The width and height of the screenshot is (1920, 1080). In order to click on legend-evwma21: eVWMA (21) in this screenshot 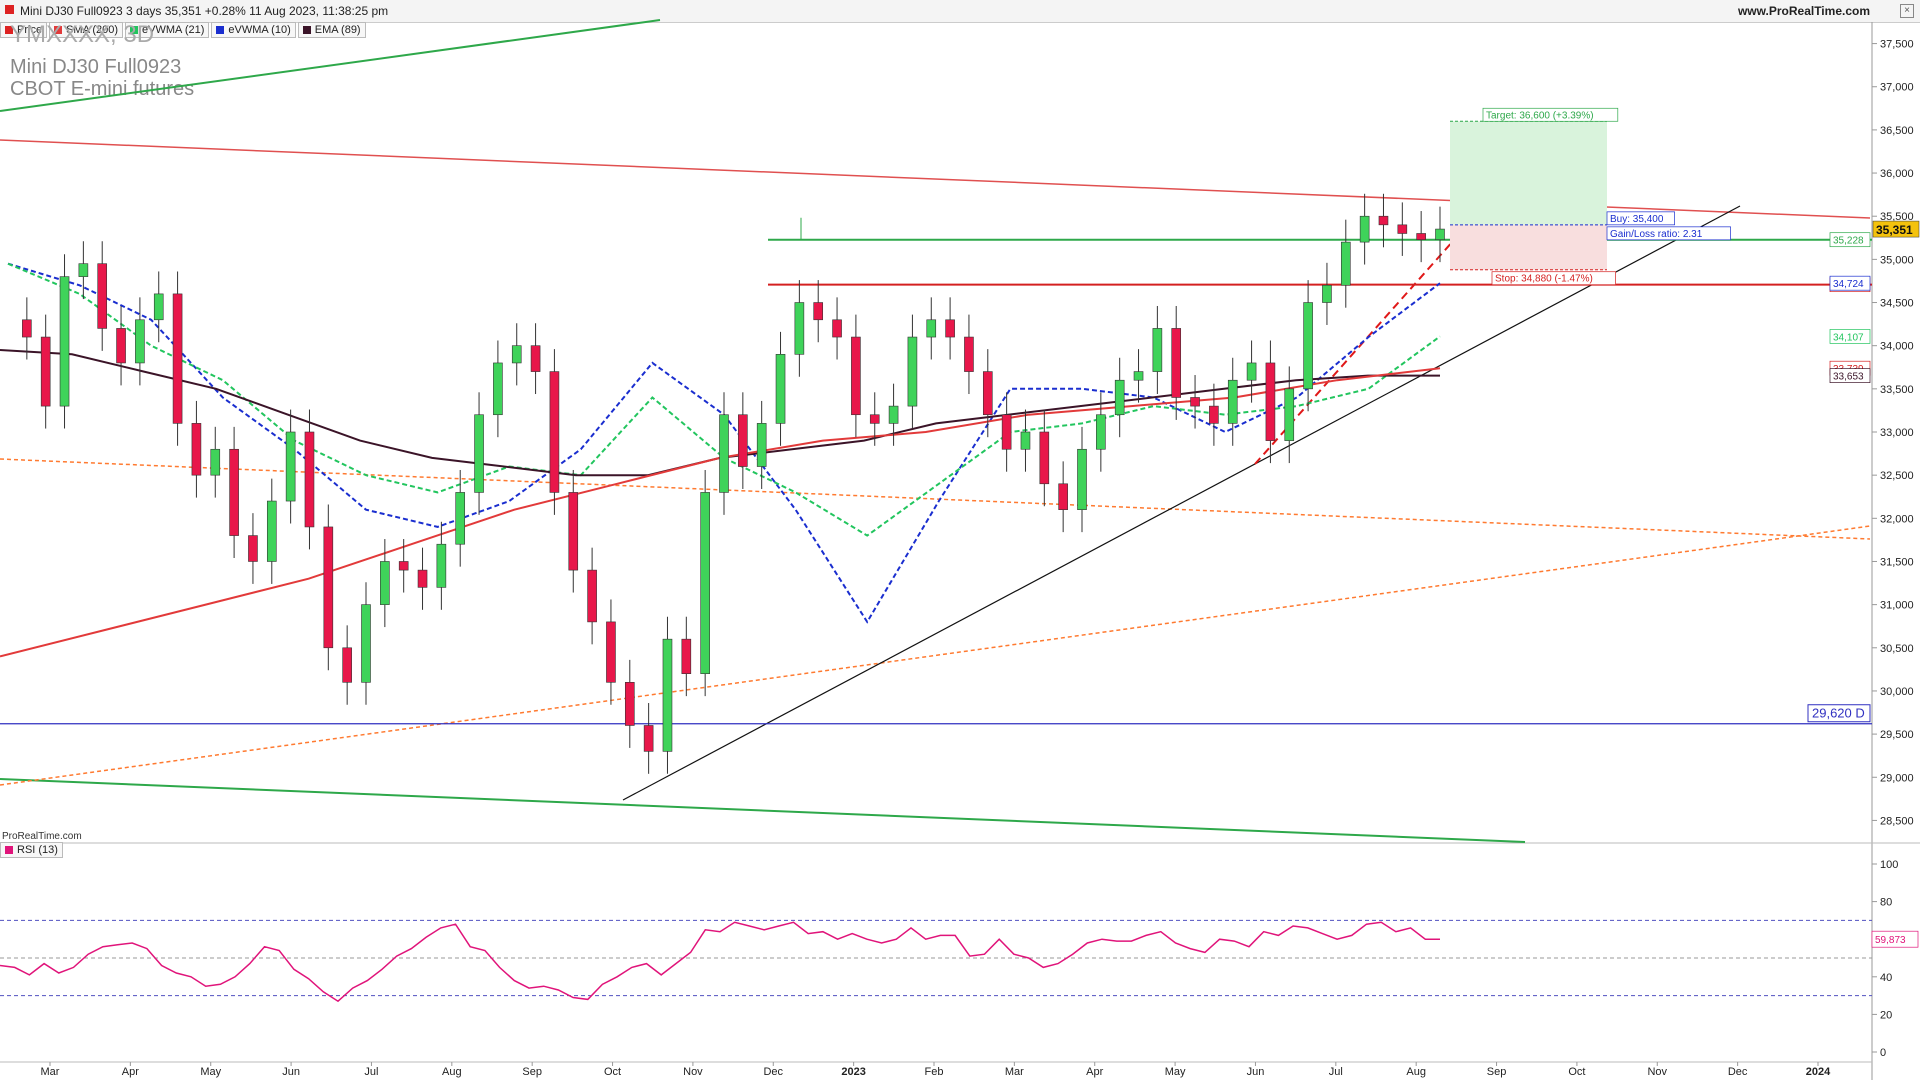, I will do `click(167, 30)`.